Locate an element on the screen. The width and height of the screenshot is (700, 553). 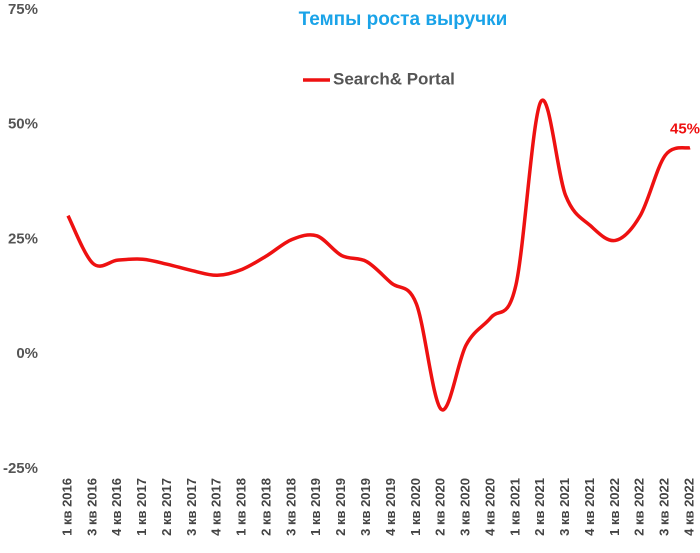
x-tick-label: 4 кв 2019 is located at coordinates (390, 507).